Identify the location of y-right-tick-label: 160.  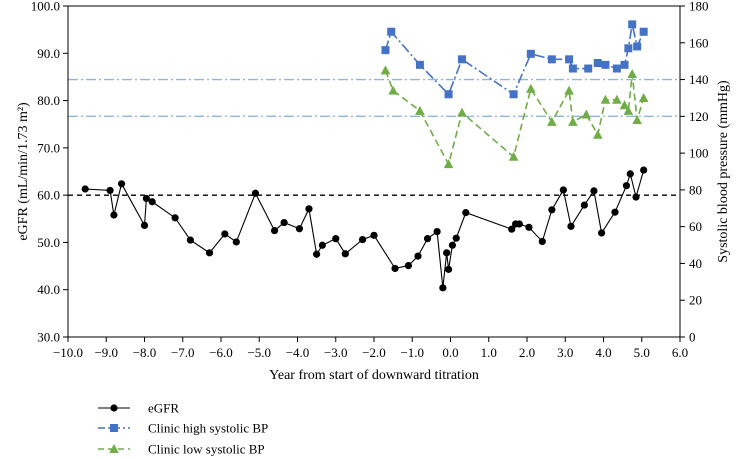
(699, 42).